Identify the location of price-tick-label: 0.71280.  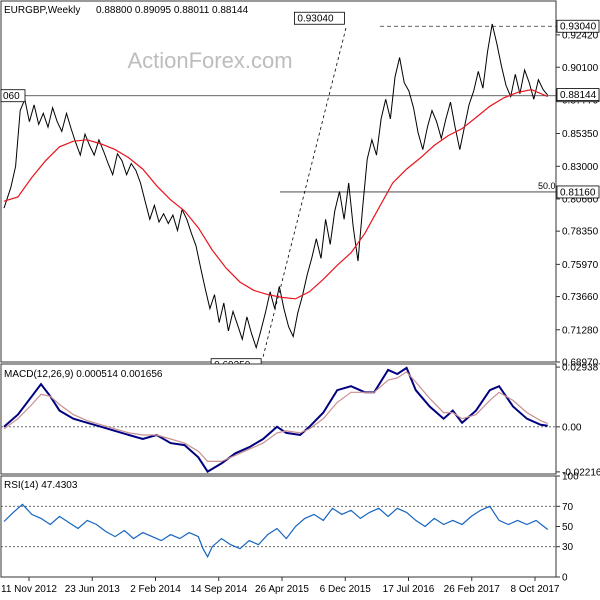
(580, 330).